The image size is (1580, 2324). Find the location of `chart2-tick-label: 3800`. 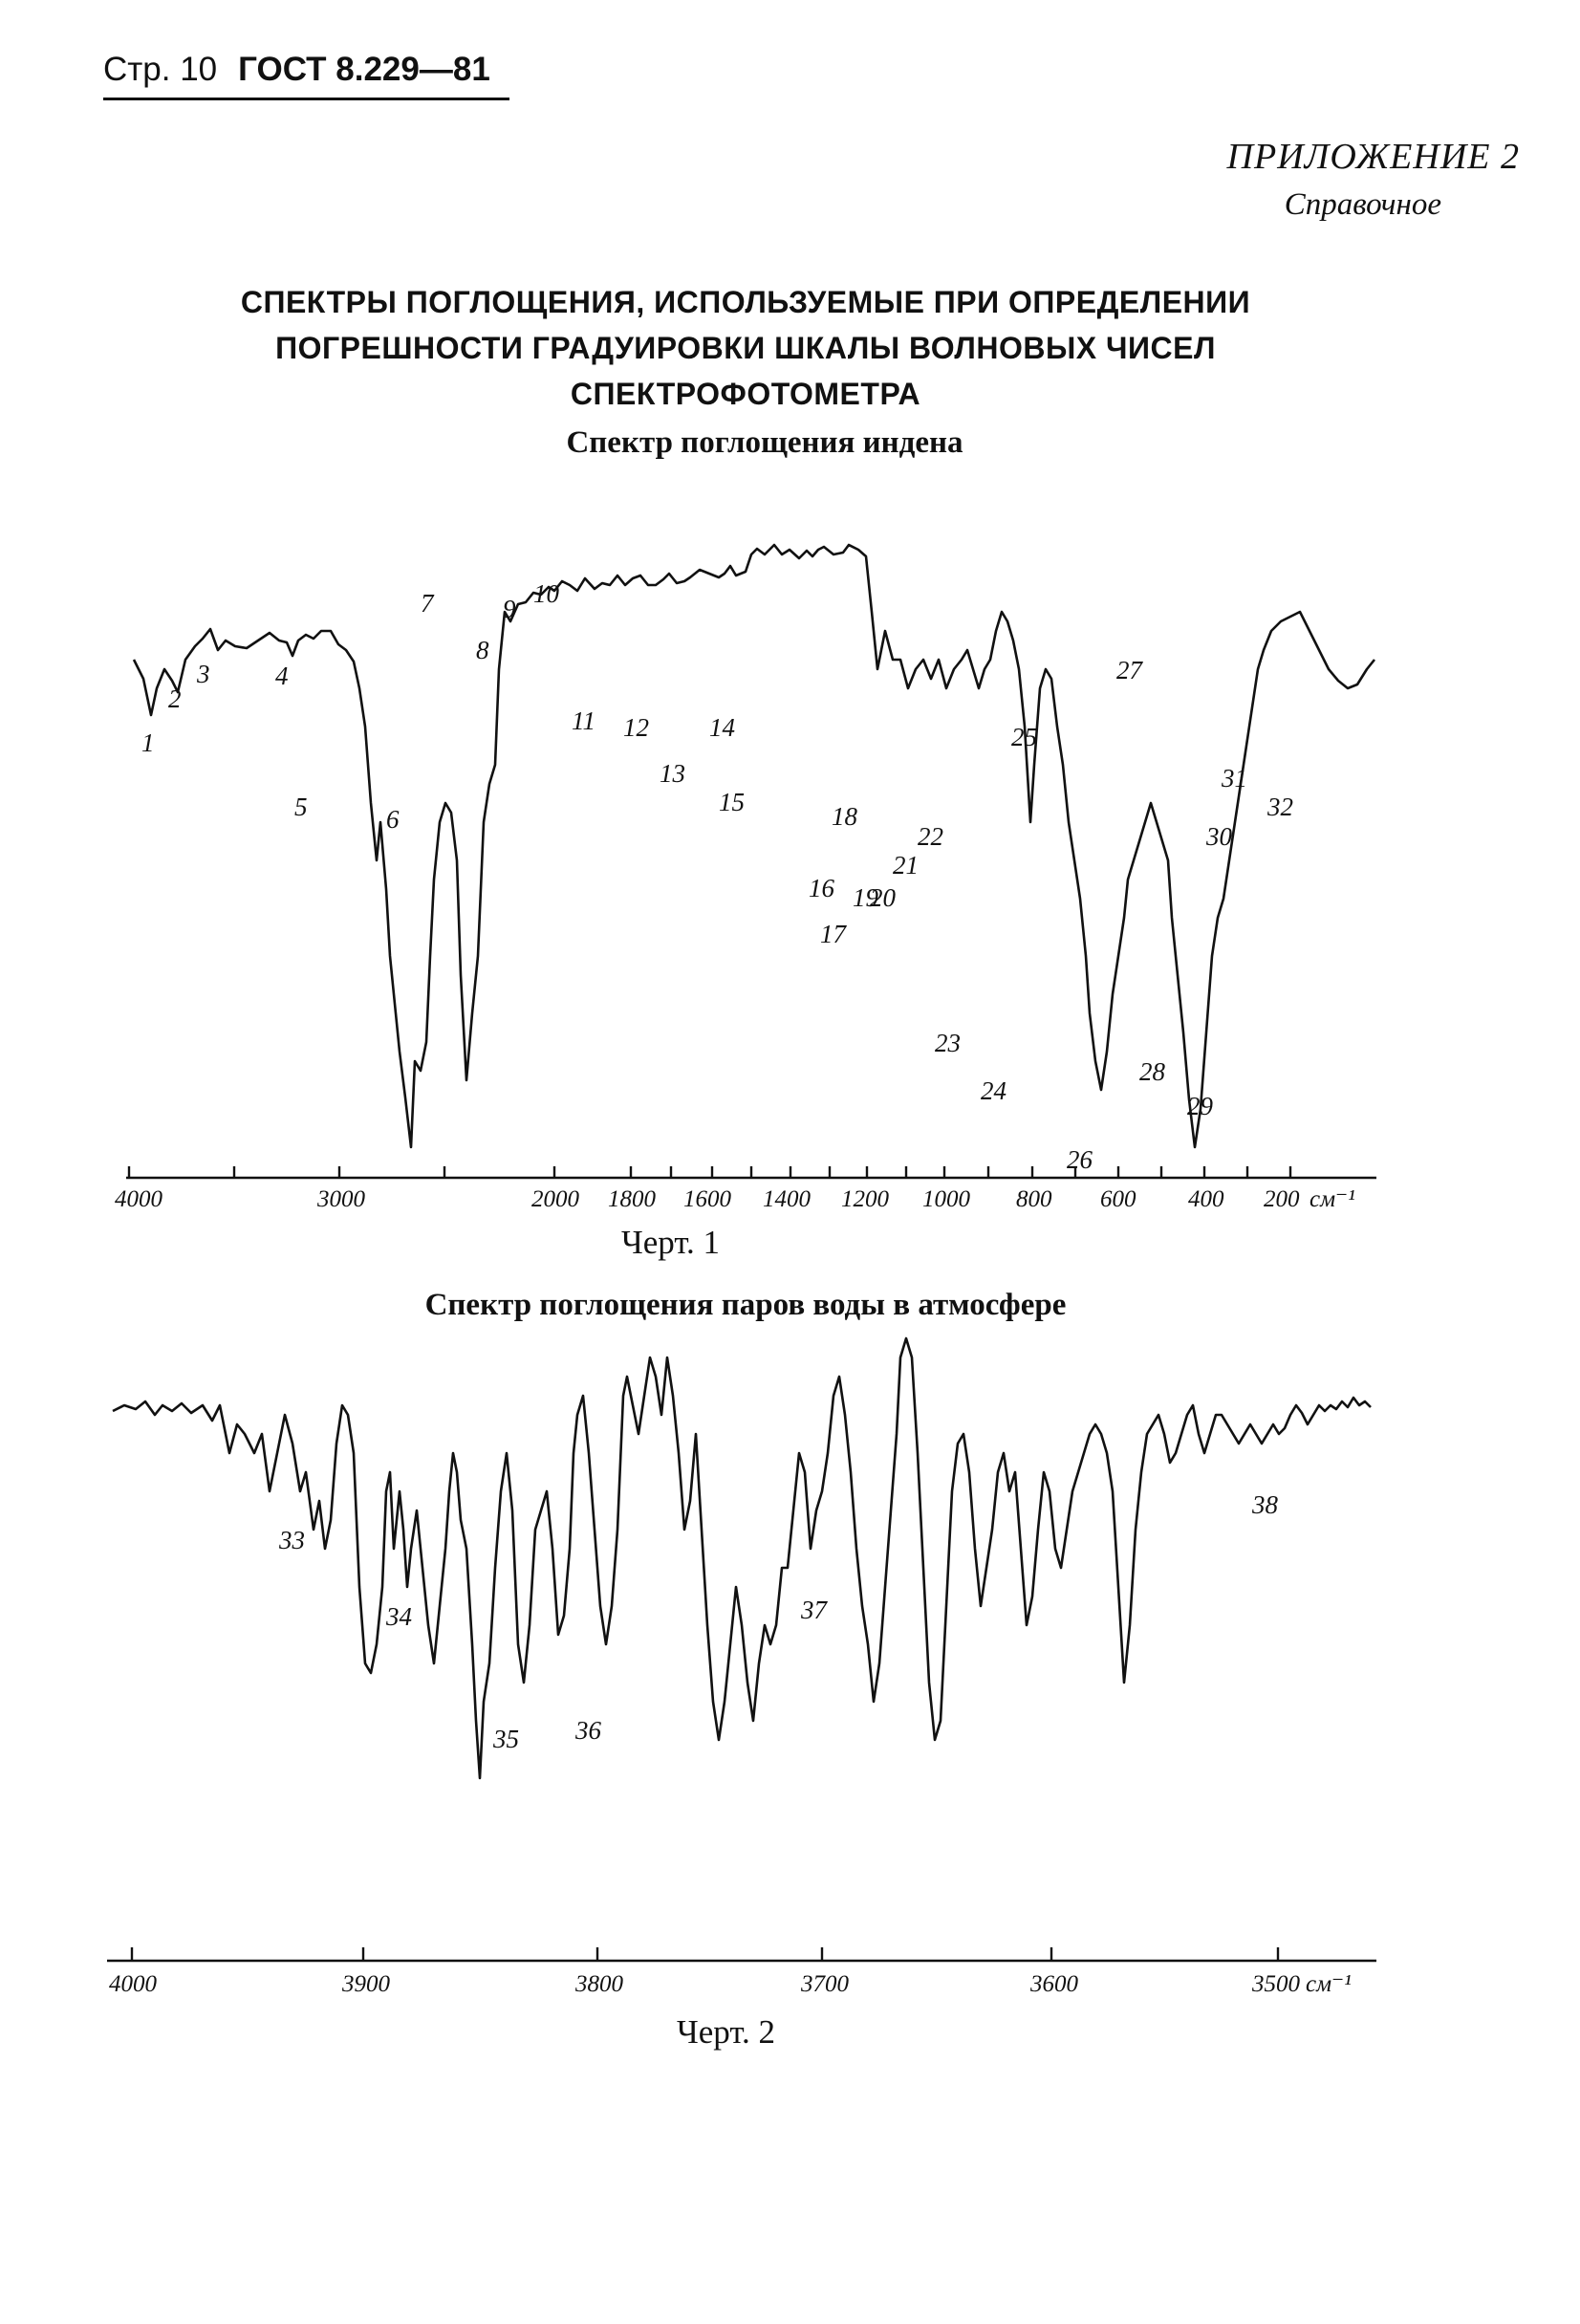

chart2-tick-label: 3800 is located at coordinates (599, 1984).